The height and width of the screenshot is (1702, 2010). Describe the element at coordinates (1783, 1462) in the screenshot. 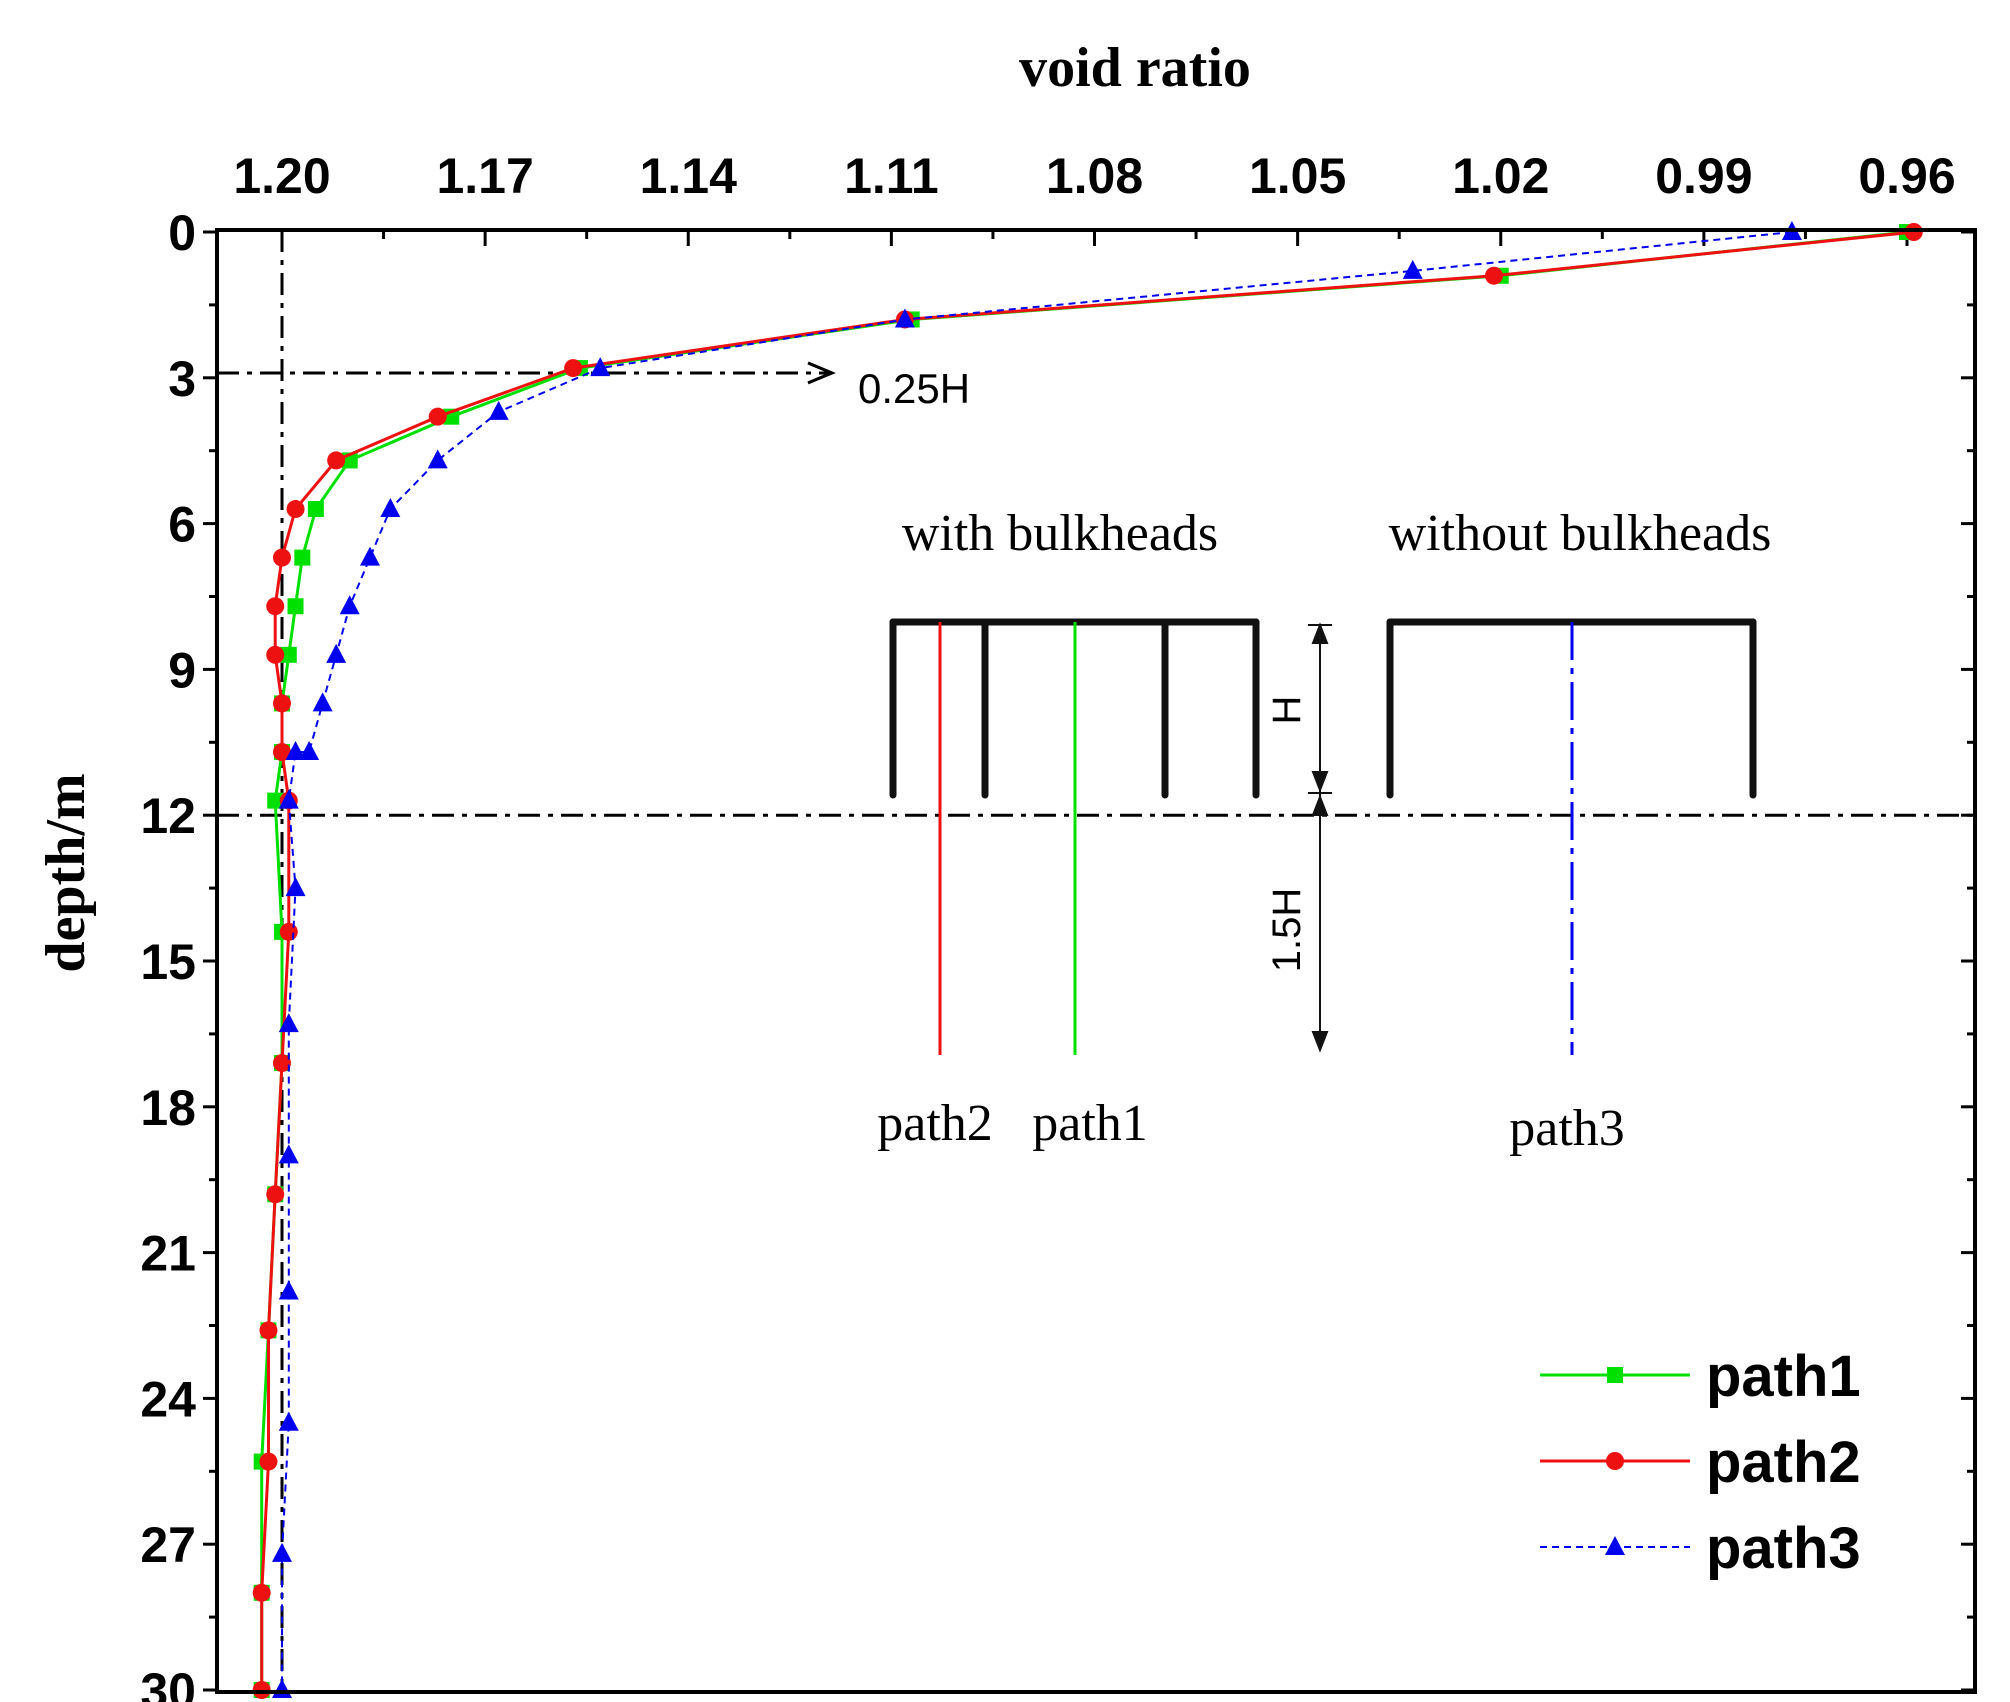

I see `legend-label: path2` at that location.